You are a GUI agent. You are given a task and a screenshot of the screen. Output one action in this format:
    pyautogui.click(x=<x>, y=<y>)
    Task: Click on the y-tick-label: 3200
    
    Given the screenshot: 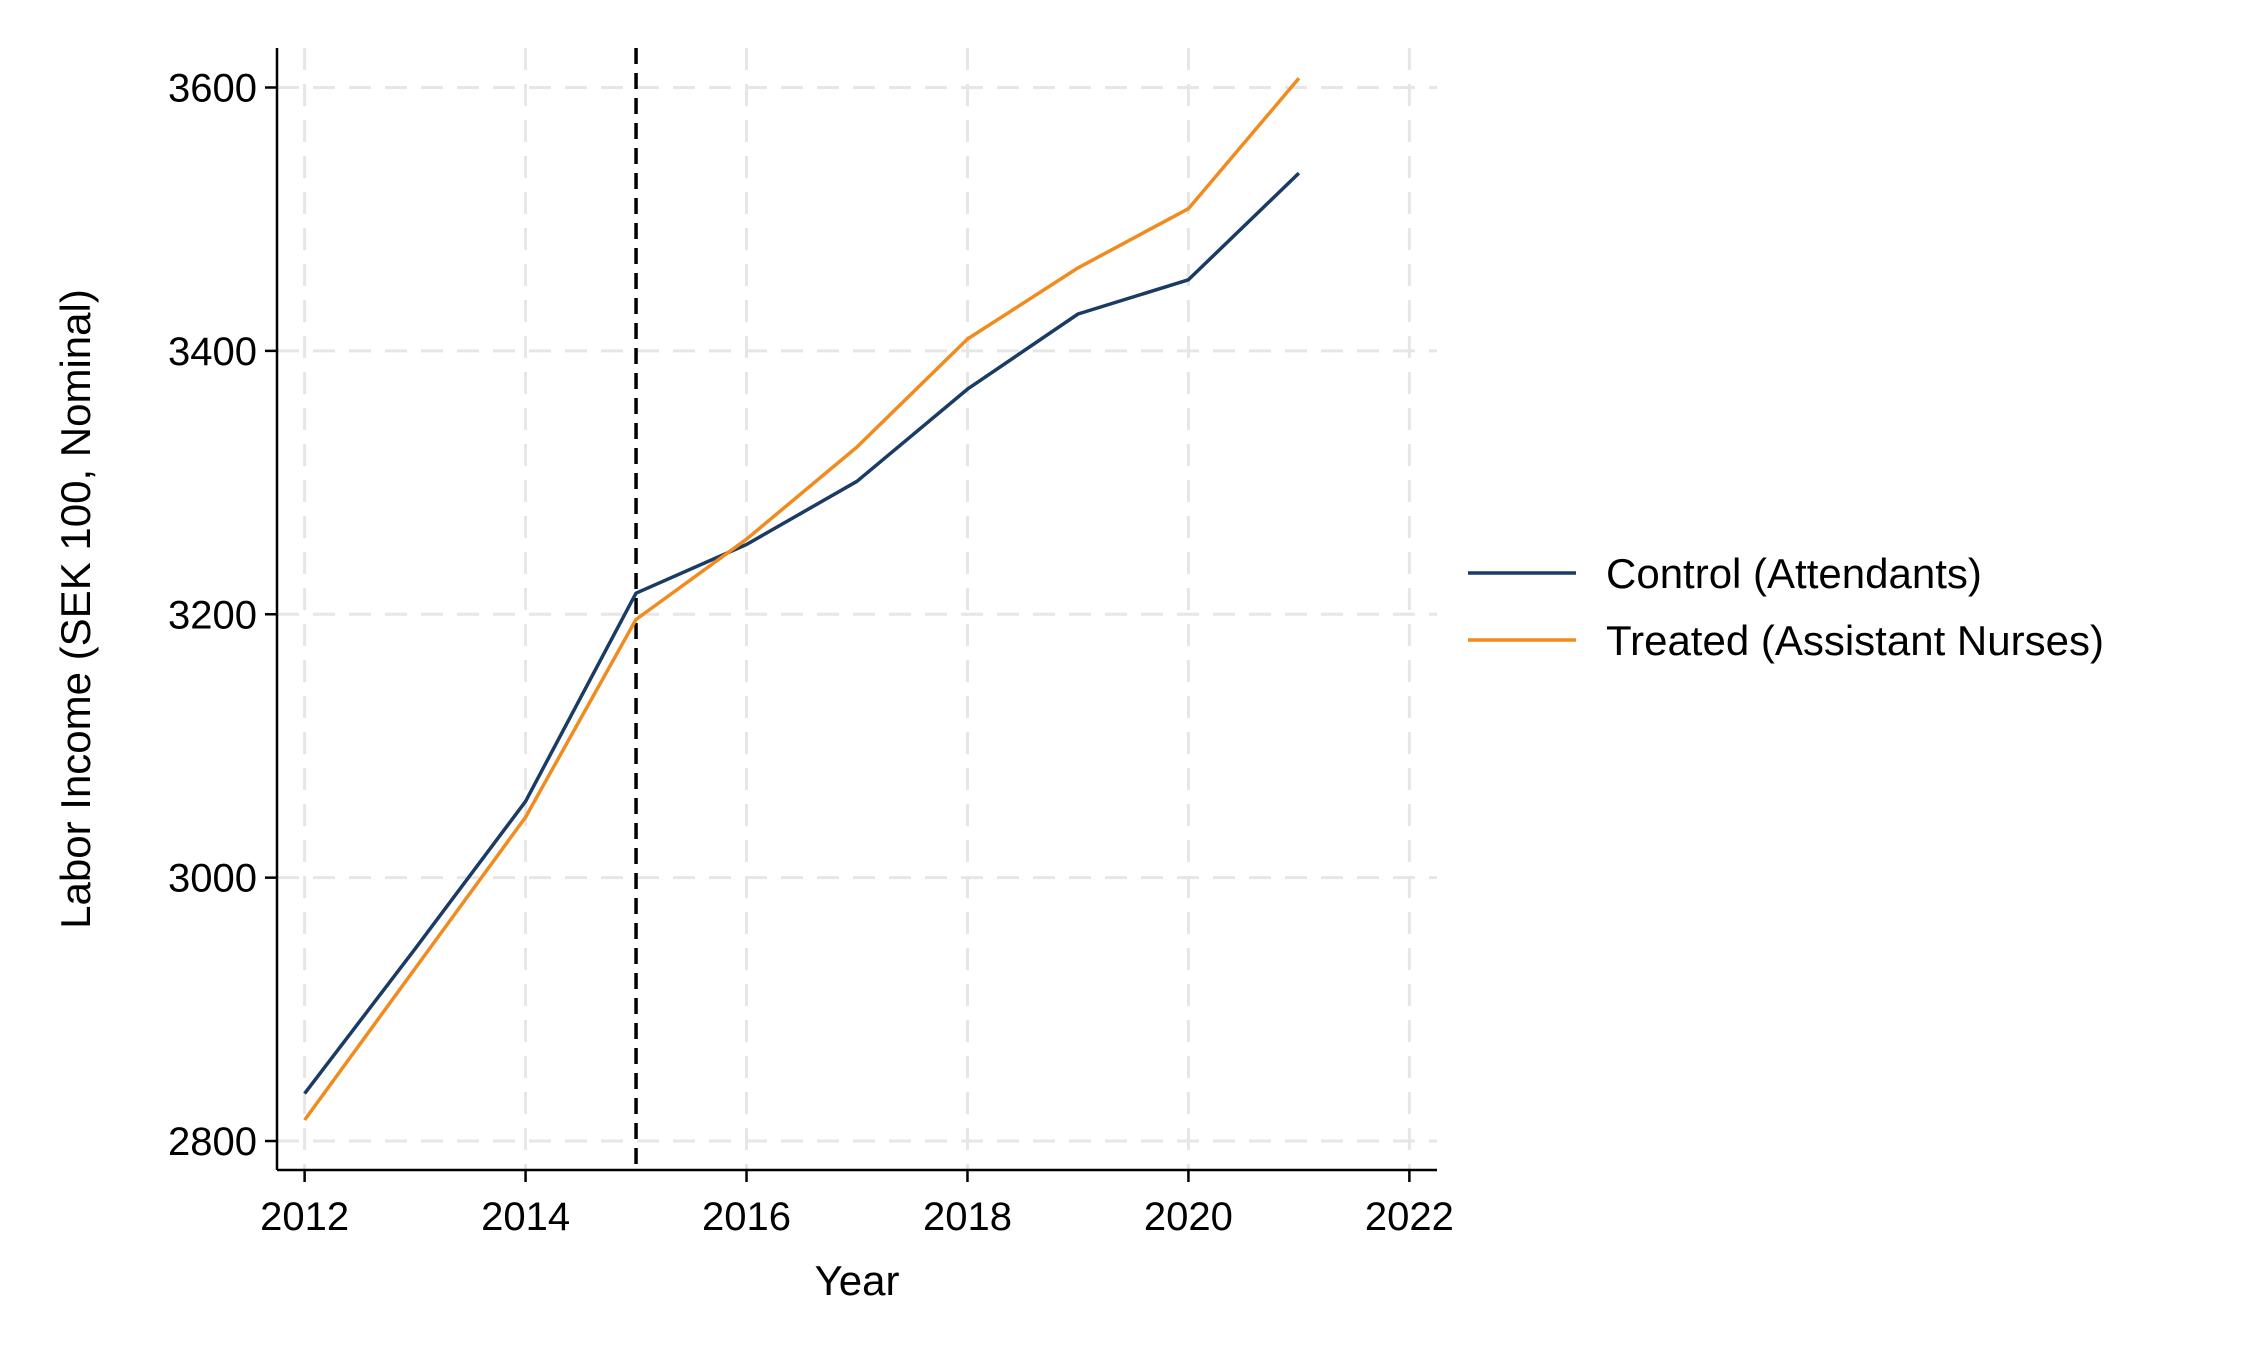 What is the action you would take?
    pyautogui.click(x=212, y=615)
    